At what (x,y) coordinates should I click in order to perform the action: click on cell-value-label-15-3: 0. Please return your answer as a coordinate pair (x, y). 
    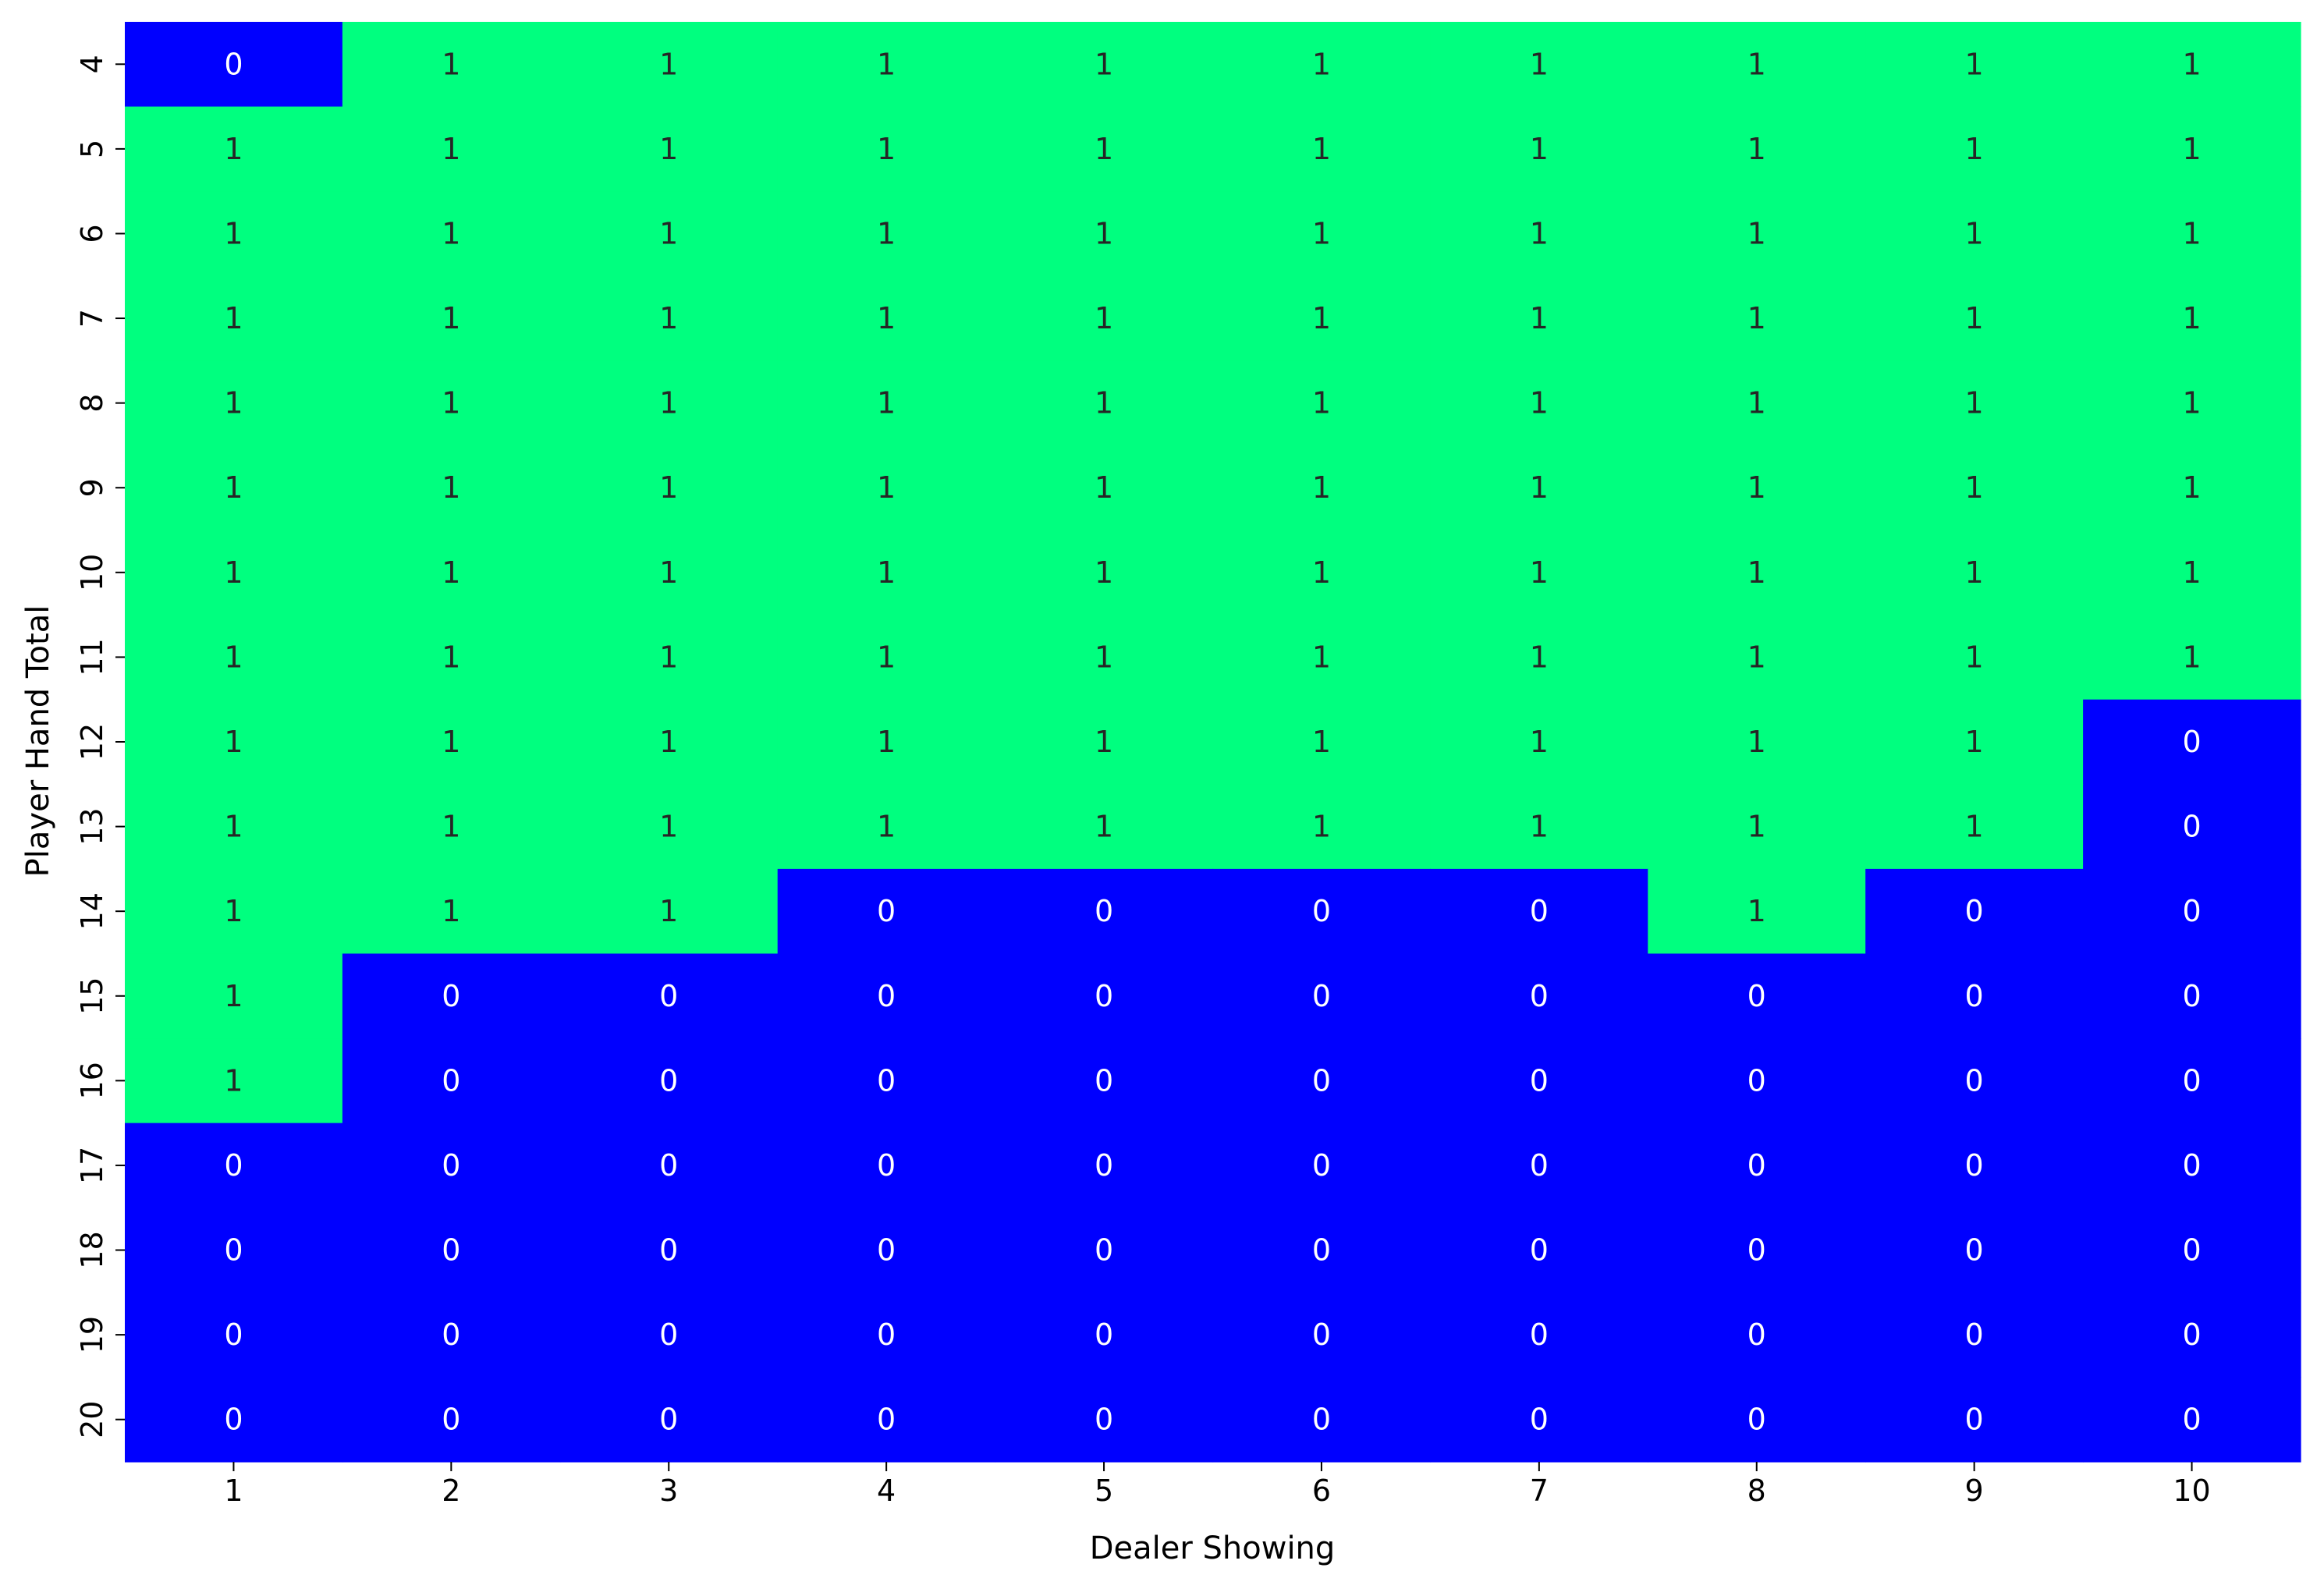
    Looking at the image, I should click on (668, 996).